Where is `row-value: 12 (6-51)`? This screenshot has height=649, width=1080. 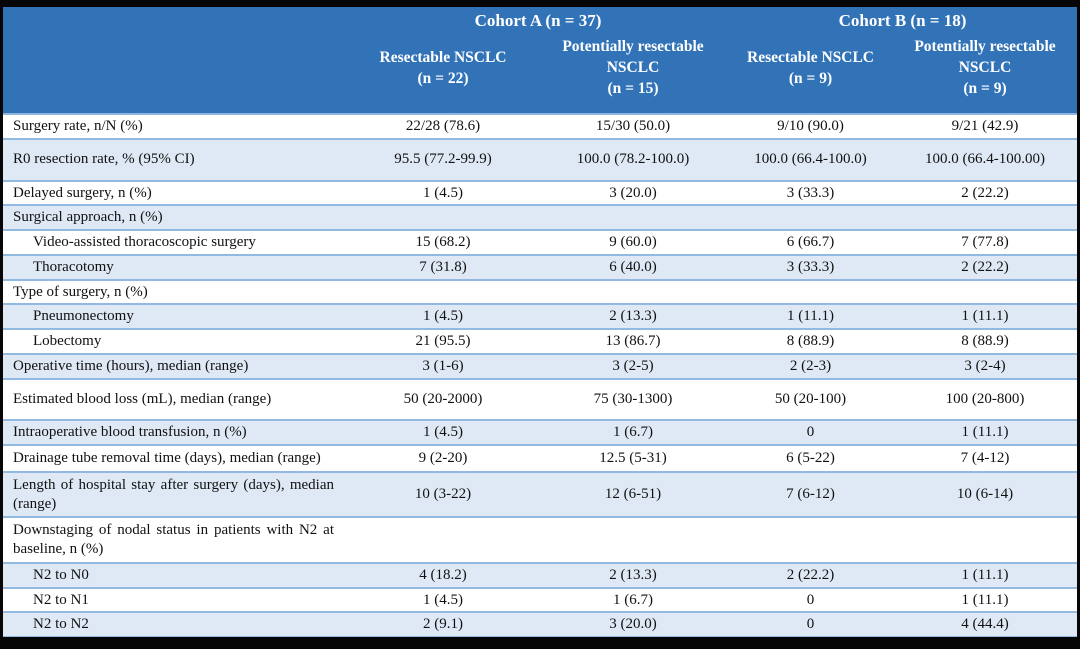 row-value: 12 (6-51) is located at coordinates (633, 495).